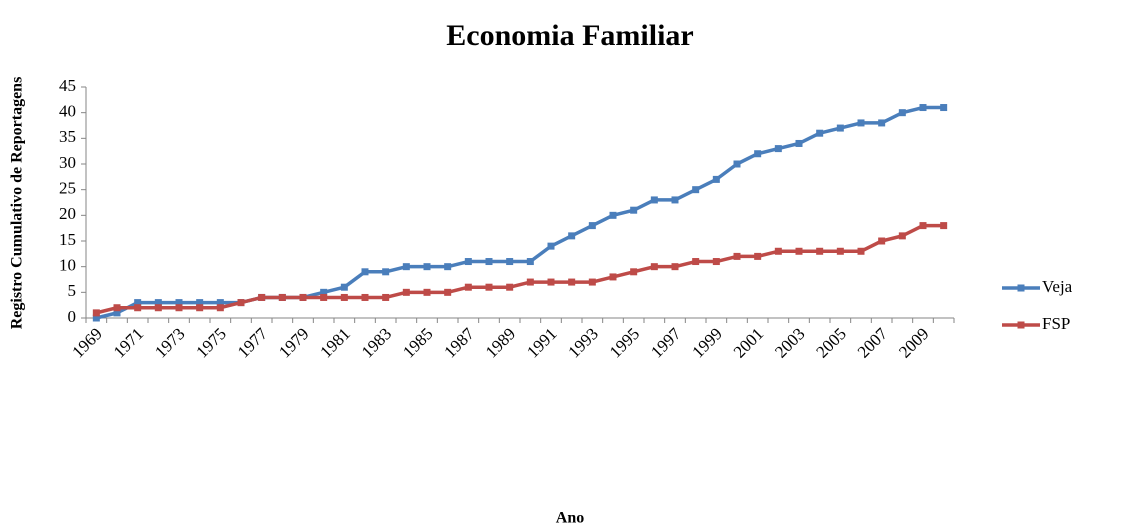  Describe the element at coordinates (913, 342) in the screenshot. I see `x-tick-label: 2009` at that location.